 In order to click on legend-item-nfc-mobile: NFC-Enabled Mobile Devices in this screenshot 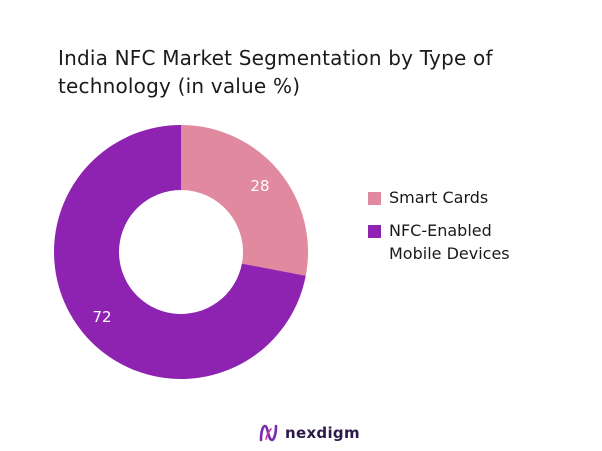, I will do `click(453, 242)`.